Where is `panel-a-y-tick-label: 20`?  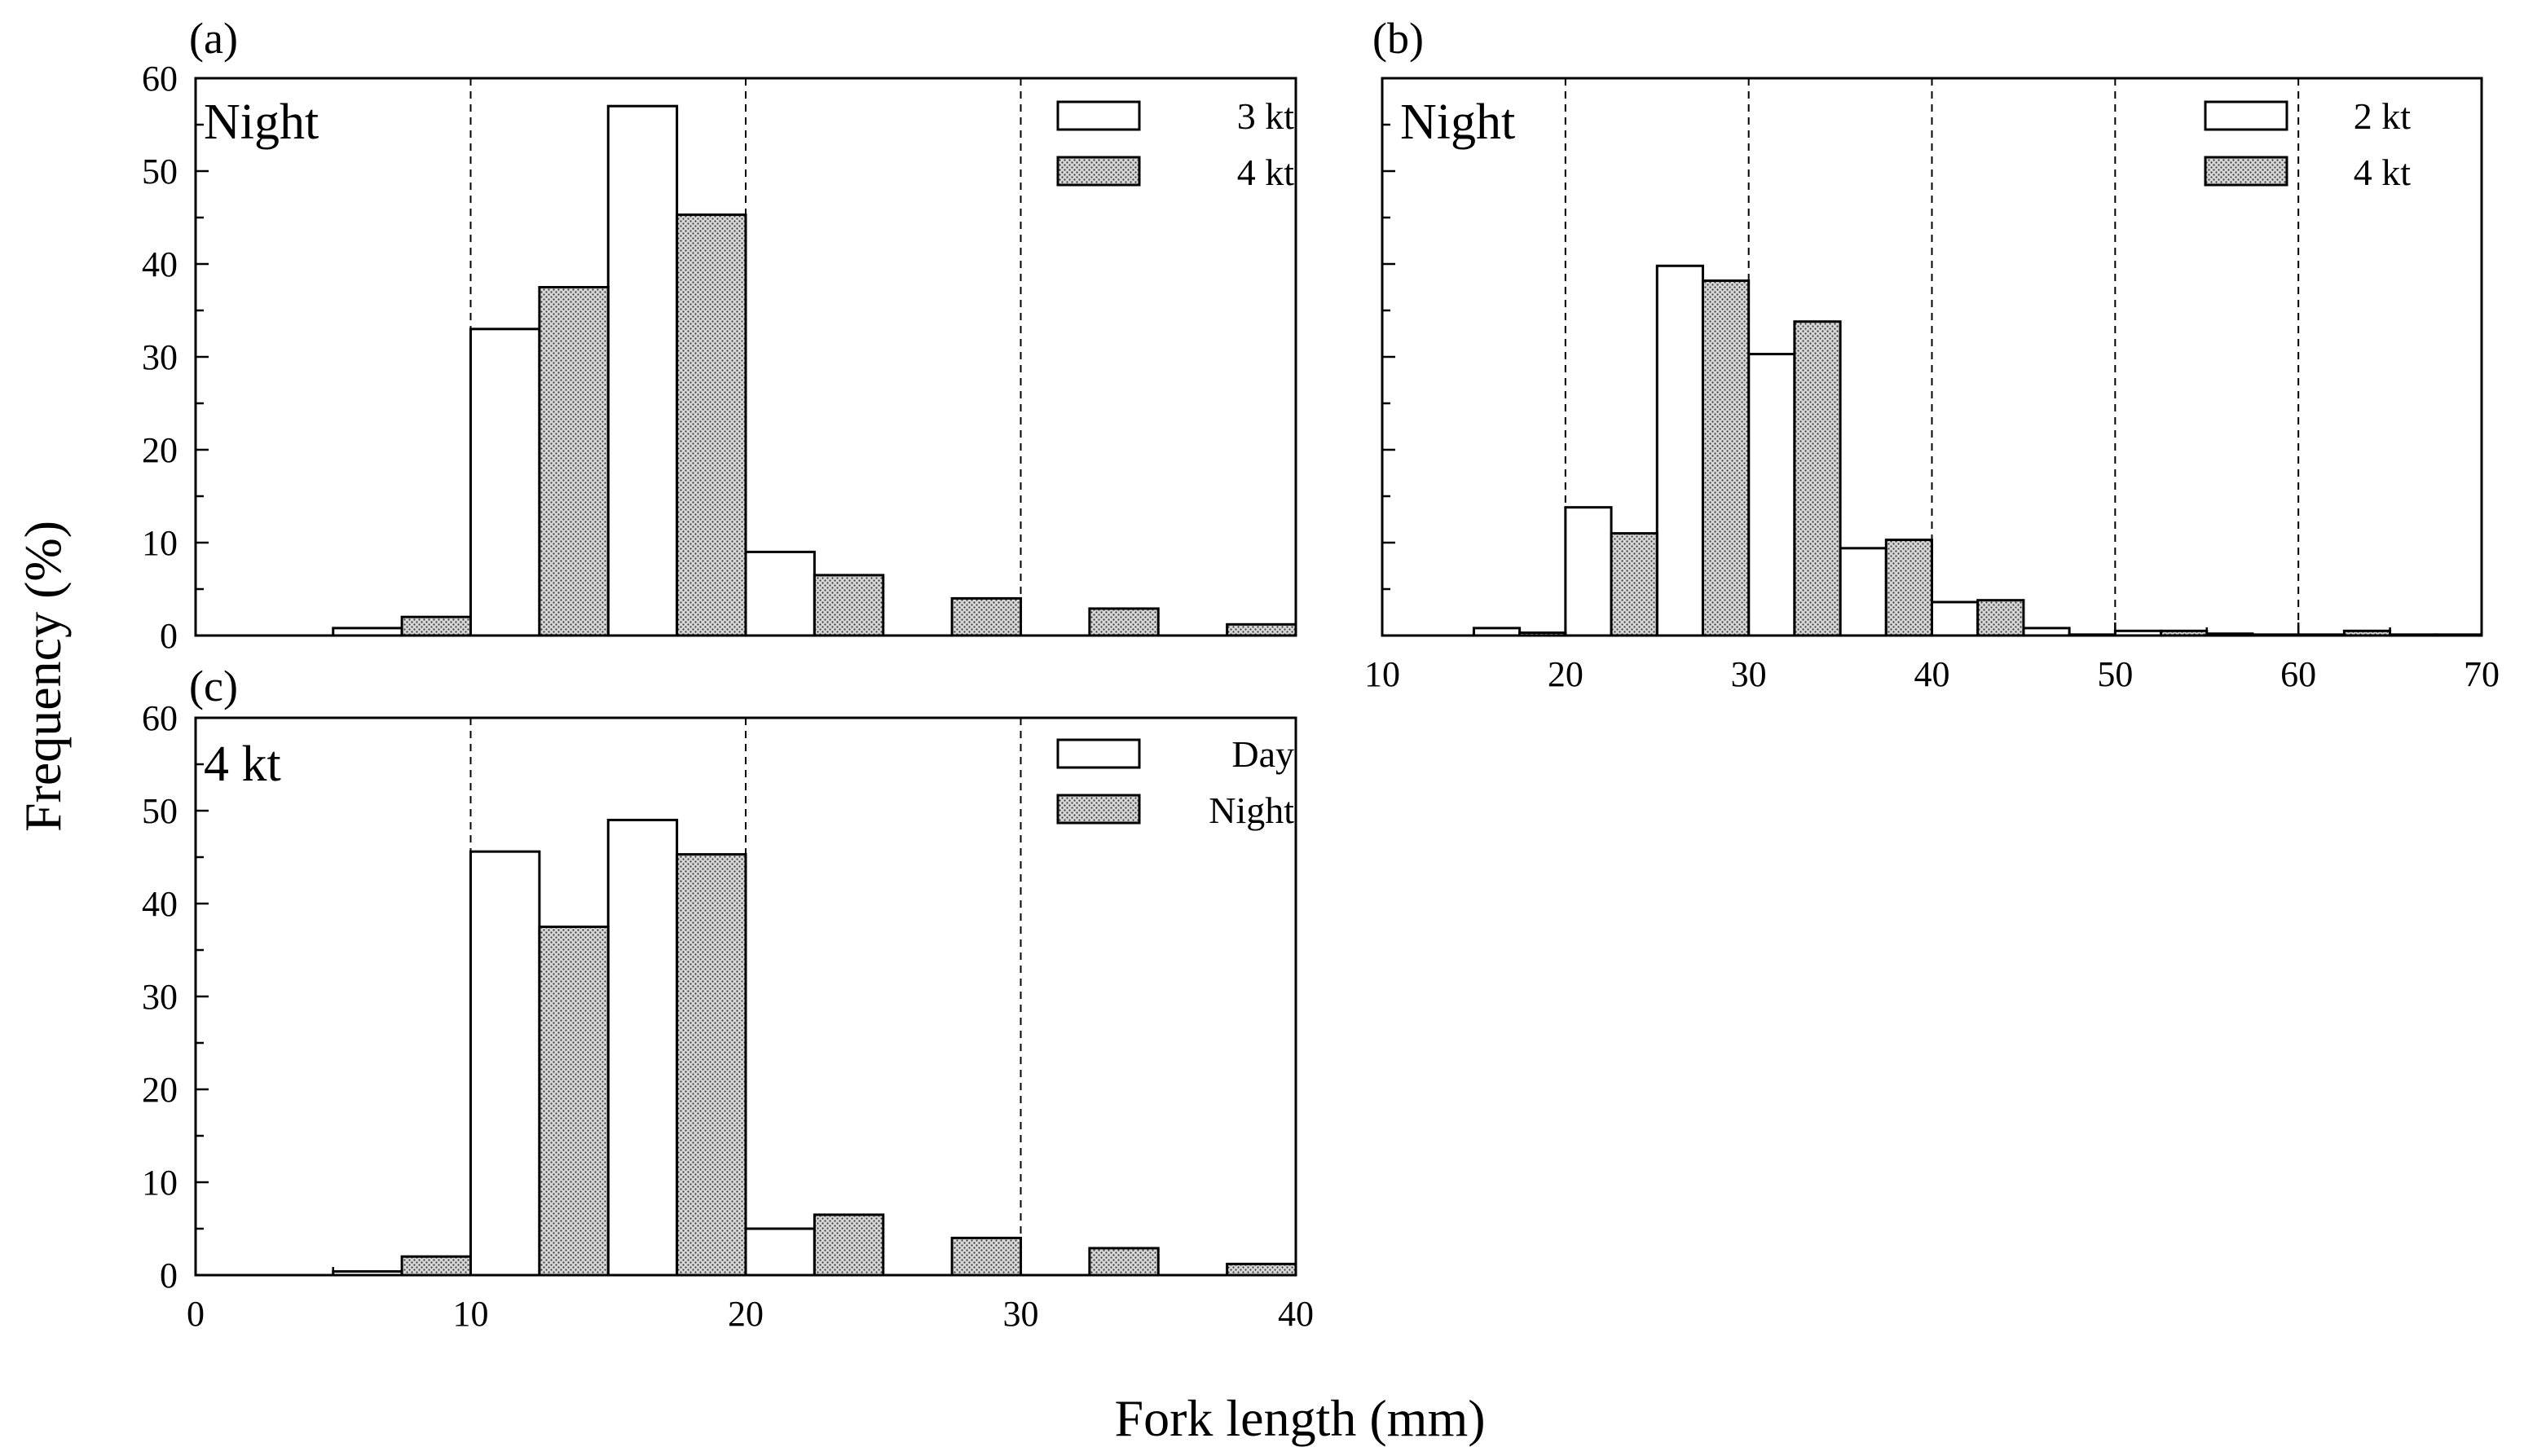
panel-a-y-tick-label: 20 is located at coordinates (160, 450).